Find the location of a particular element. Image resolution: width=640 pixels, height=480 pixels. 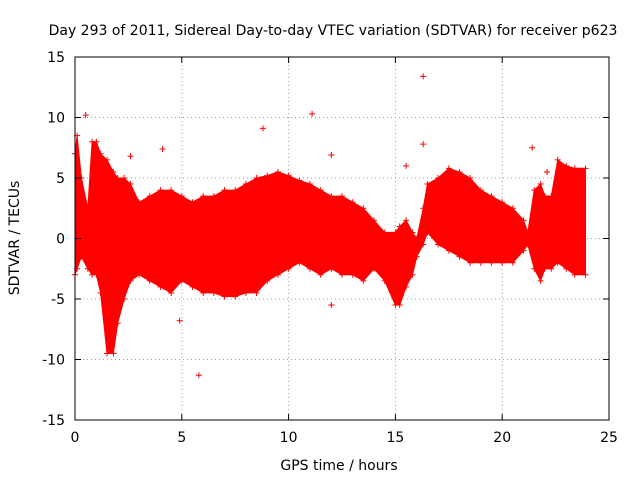

y-tick-label: 10 is located at coordinates (56, 119).